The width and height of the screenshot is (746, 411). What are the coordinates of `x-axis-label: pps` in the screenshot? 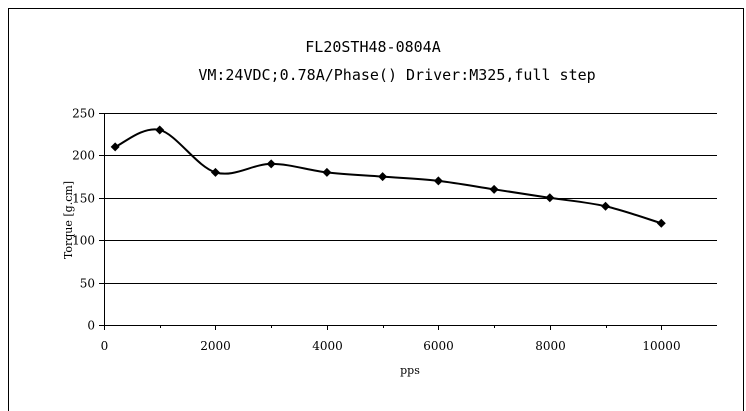 It's located at (410, 370).